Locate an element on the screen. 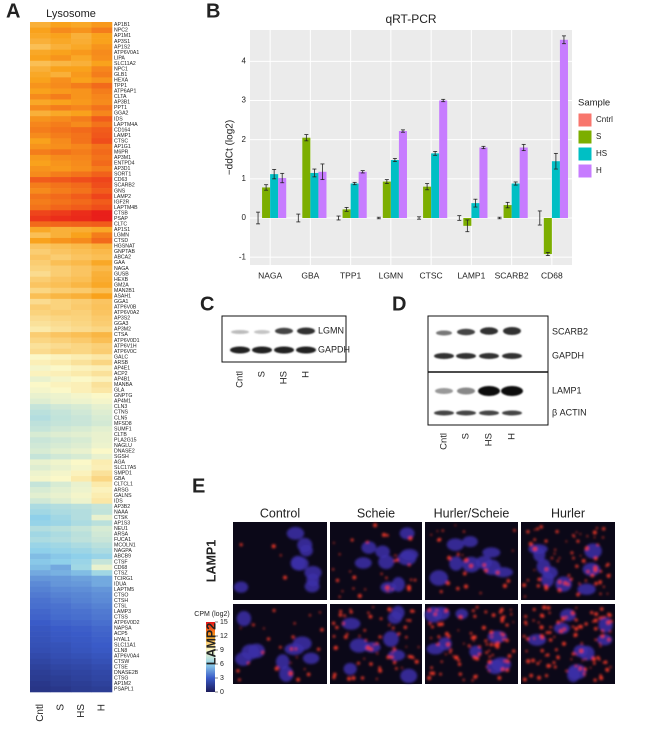 The width and height of the screenshot is (662, 741). row-label: SGSH is located at coordinates (121, 457).